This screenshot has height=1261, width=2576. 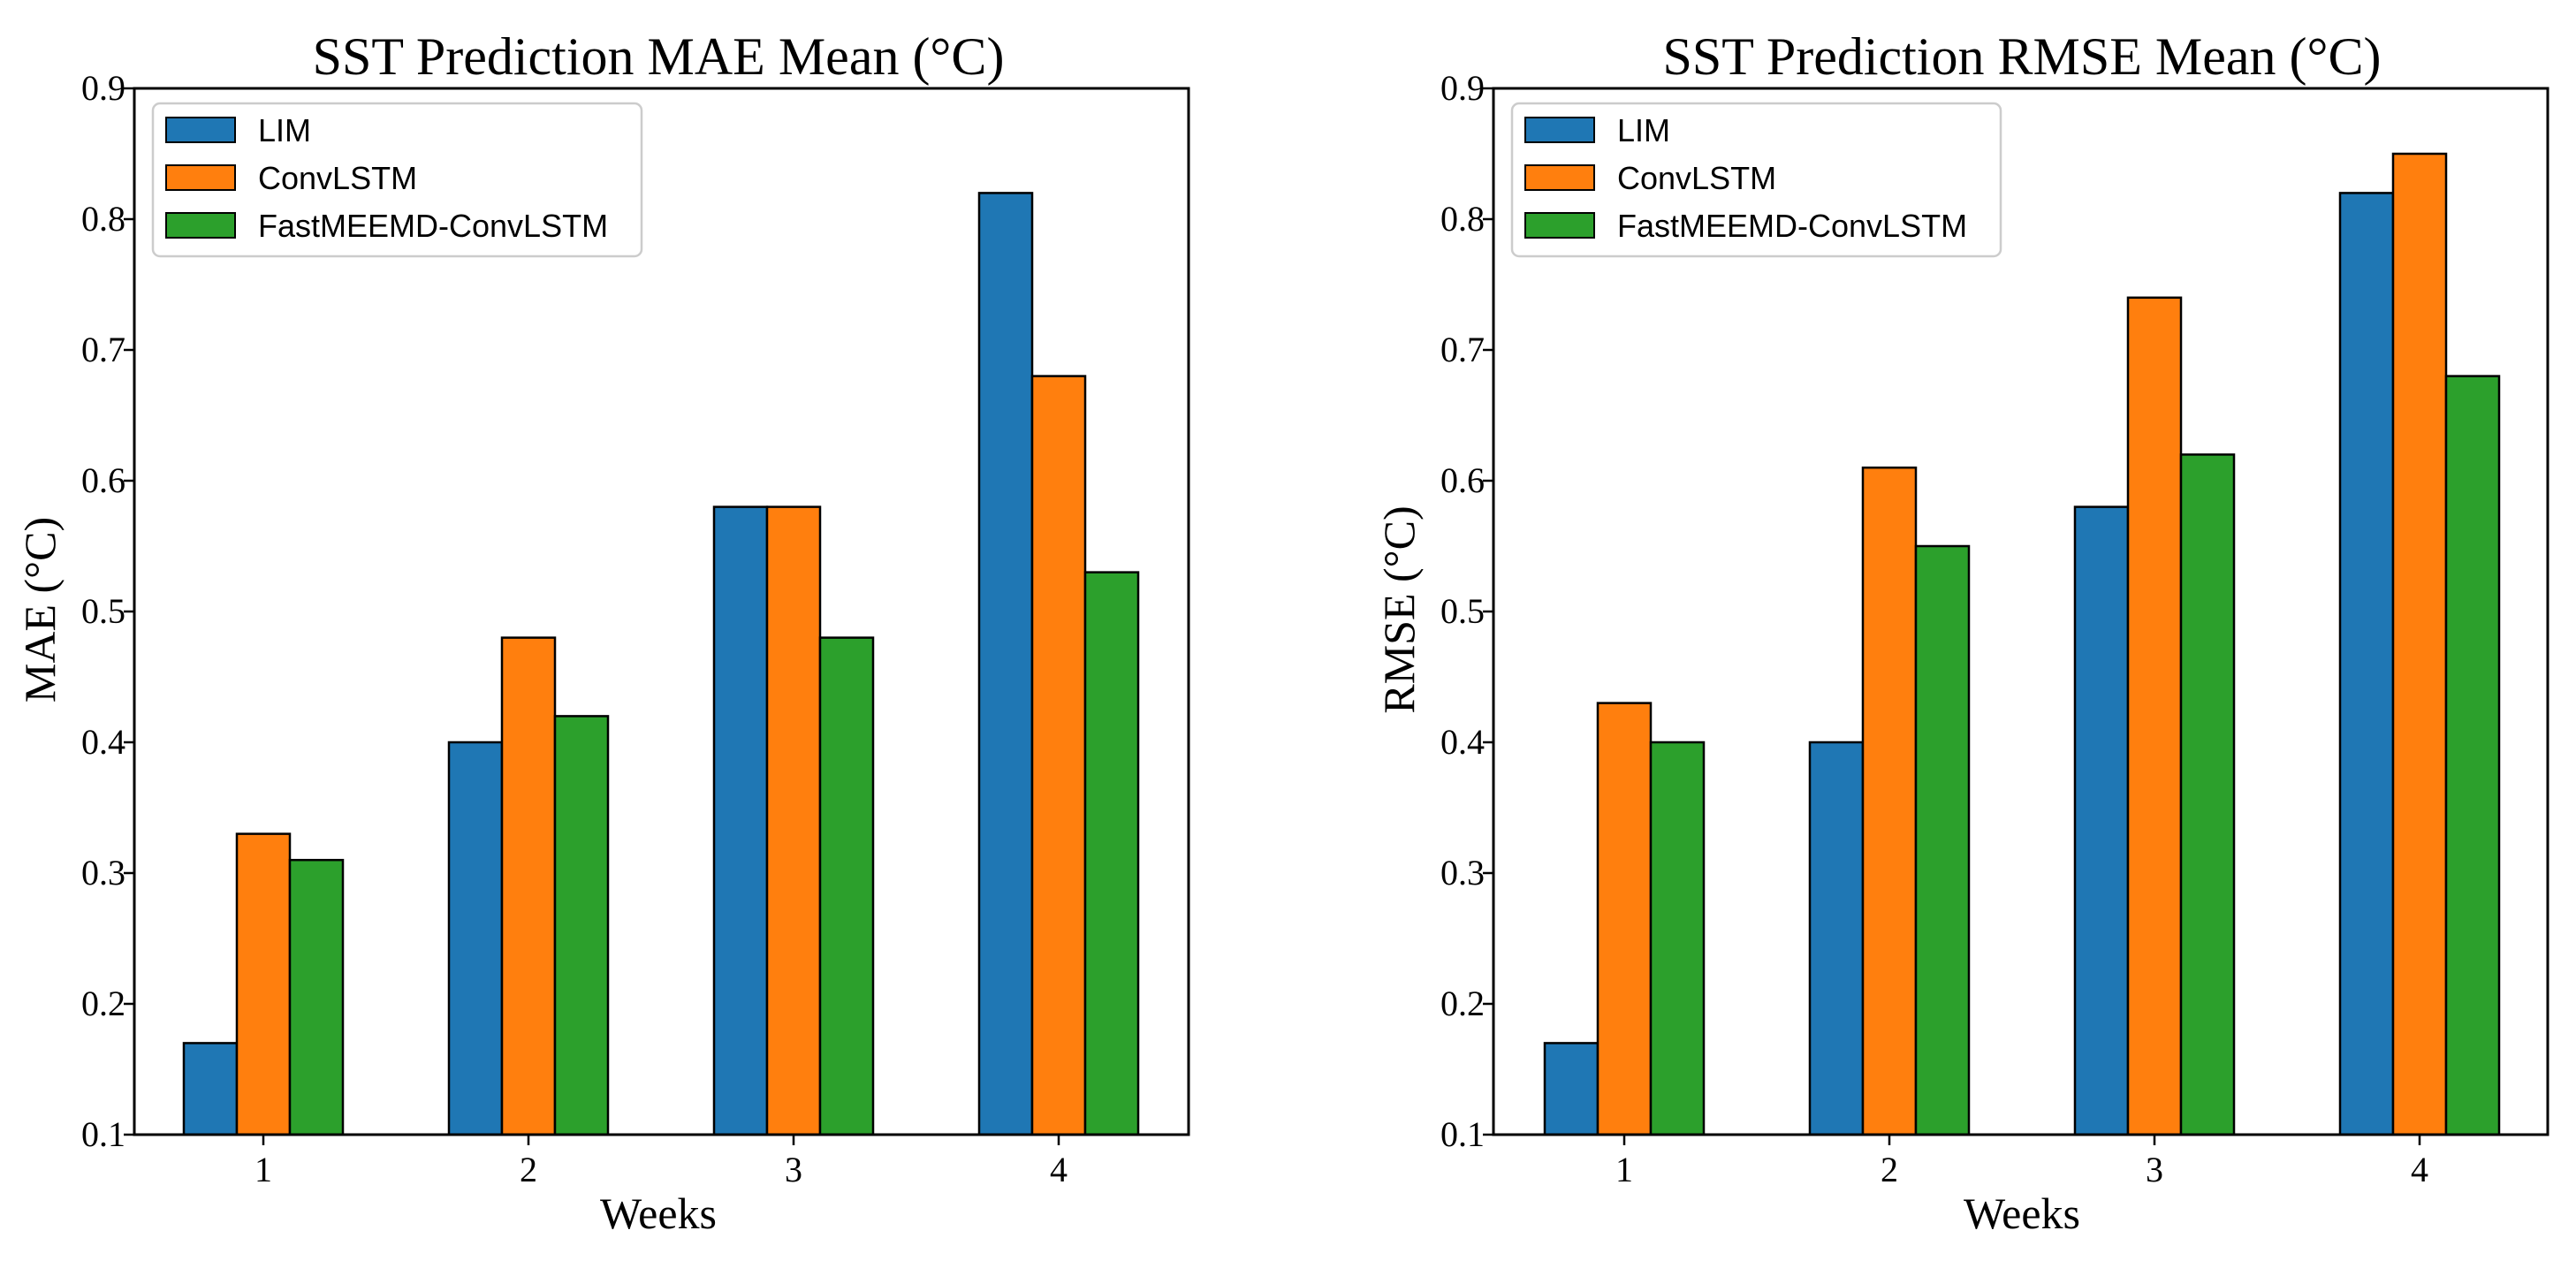 I want to click on mae-x-axis-label: Weeks, so click(x=658, y=1213).